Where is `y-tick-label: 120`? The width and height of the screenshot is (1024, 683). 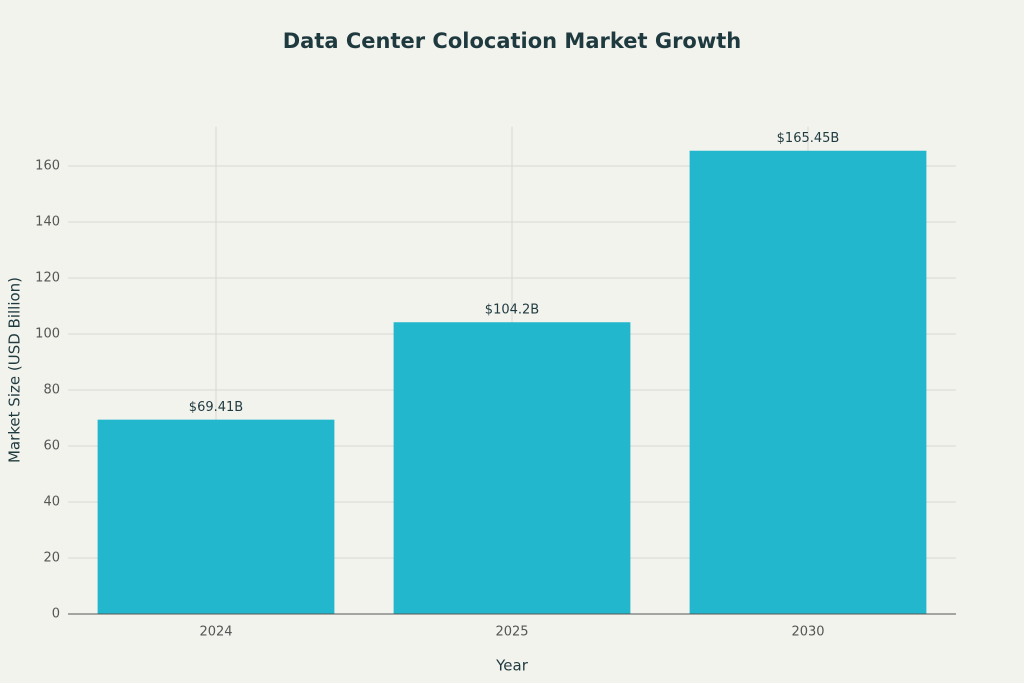 y-tick-label: 120 is located at coordinates (47, 278).